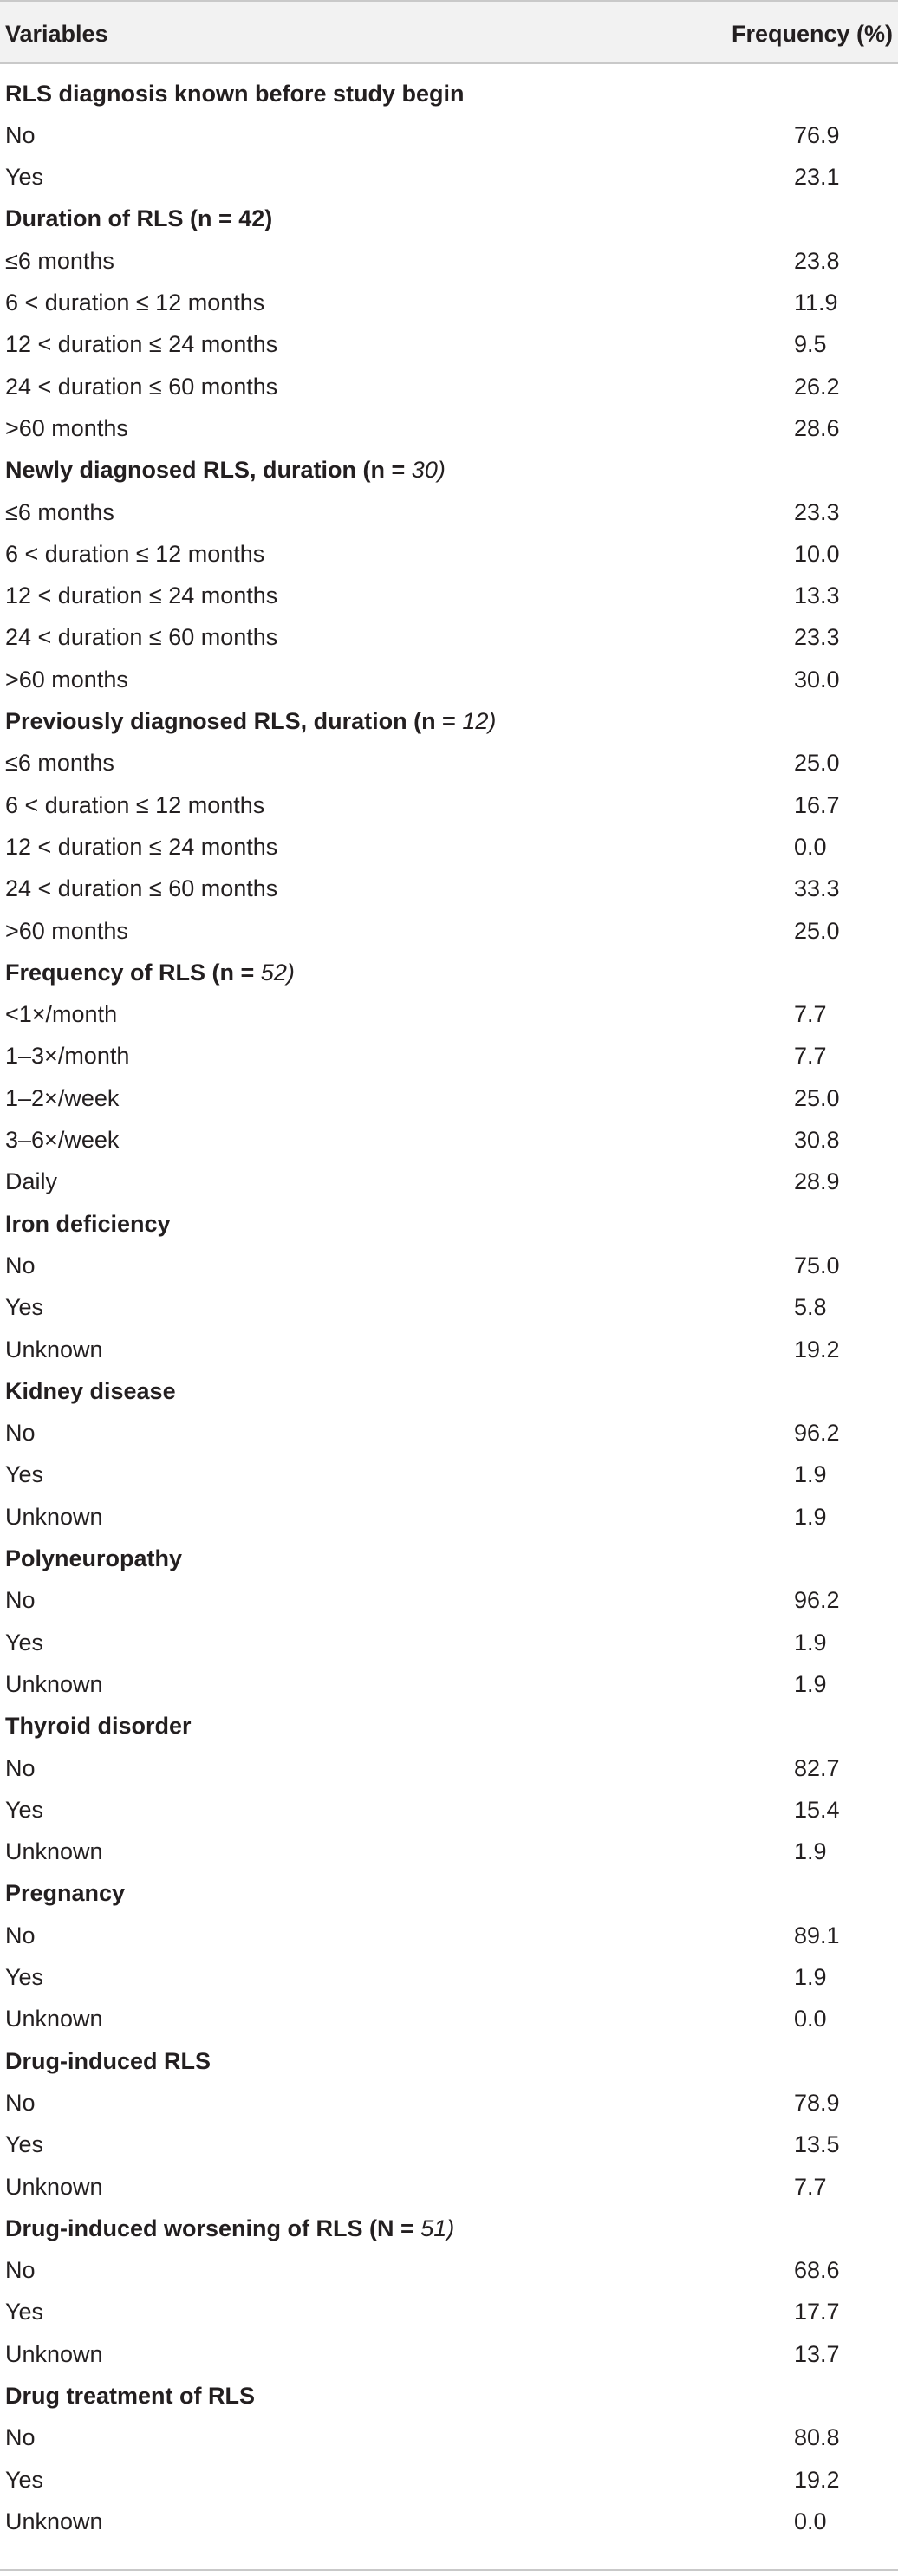 This screenshot has width=898, height=2576. I want to click on label-text: RLS diagnosis known before study begin, so click(235, 93).